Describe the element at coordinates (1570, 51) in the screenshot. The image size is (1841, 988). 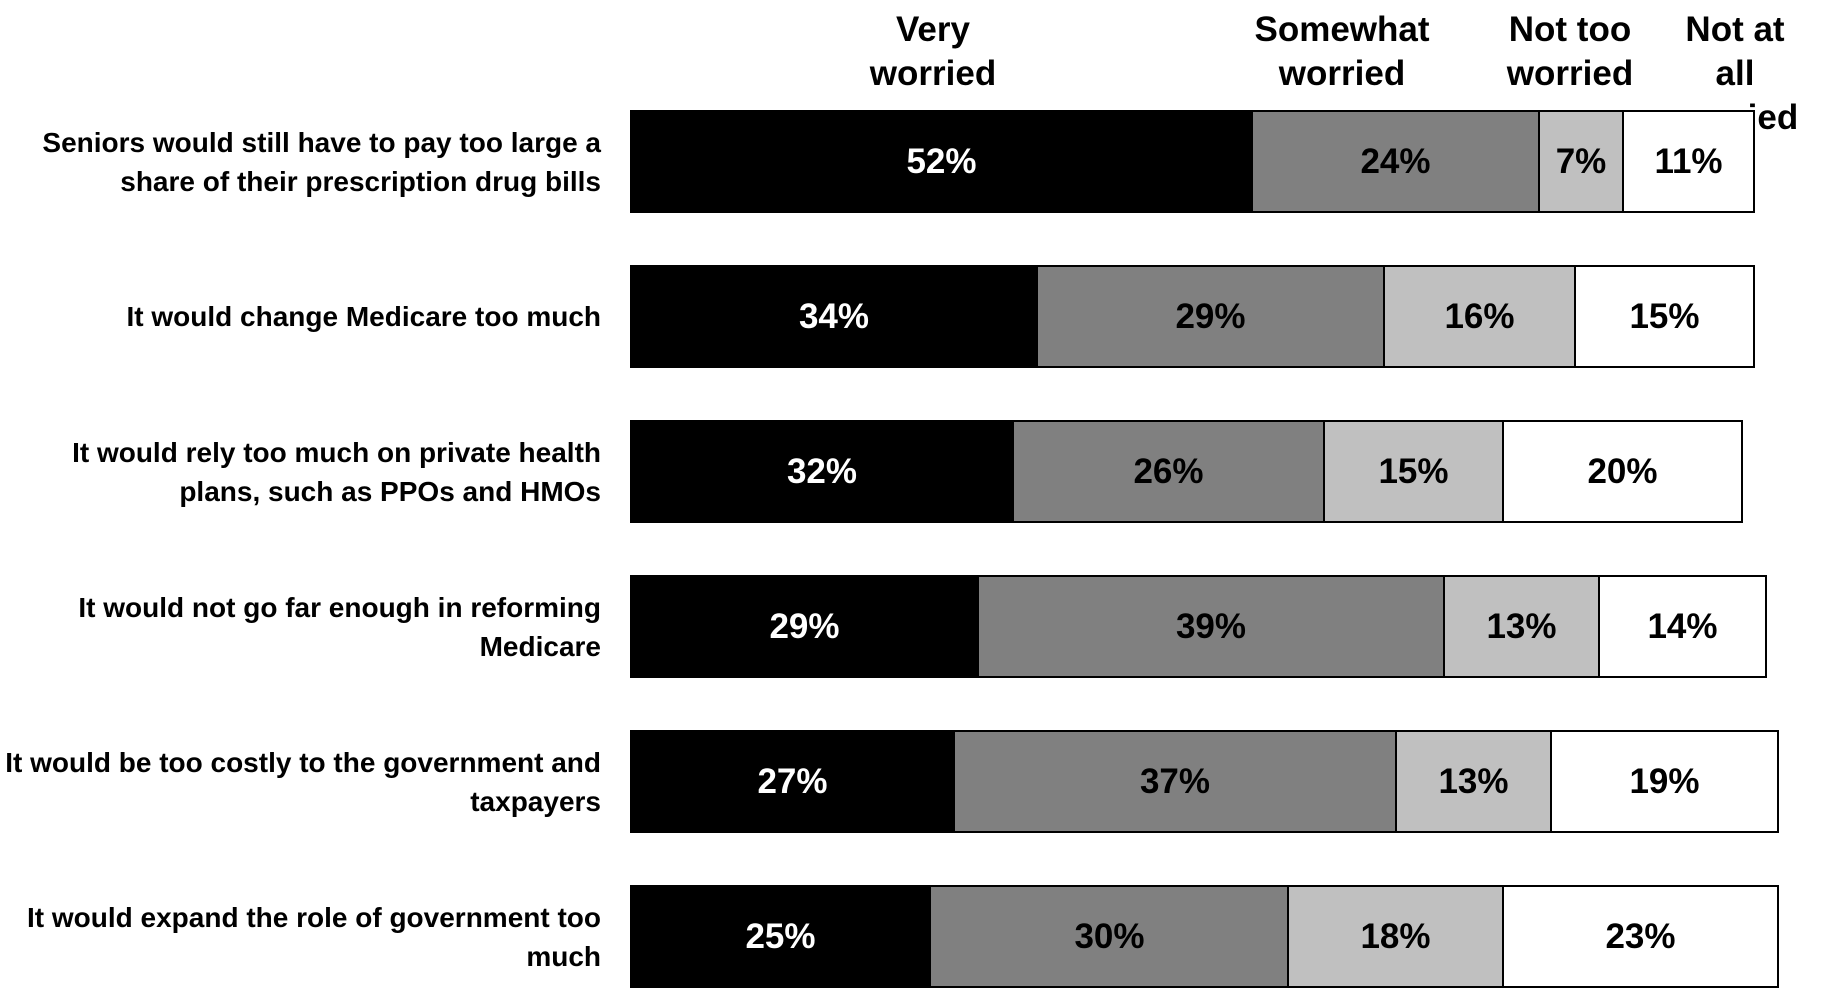
I see `legend-header-2: Not too worried` at that location.